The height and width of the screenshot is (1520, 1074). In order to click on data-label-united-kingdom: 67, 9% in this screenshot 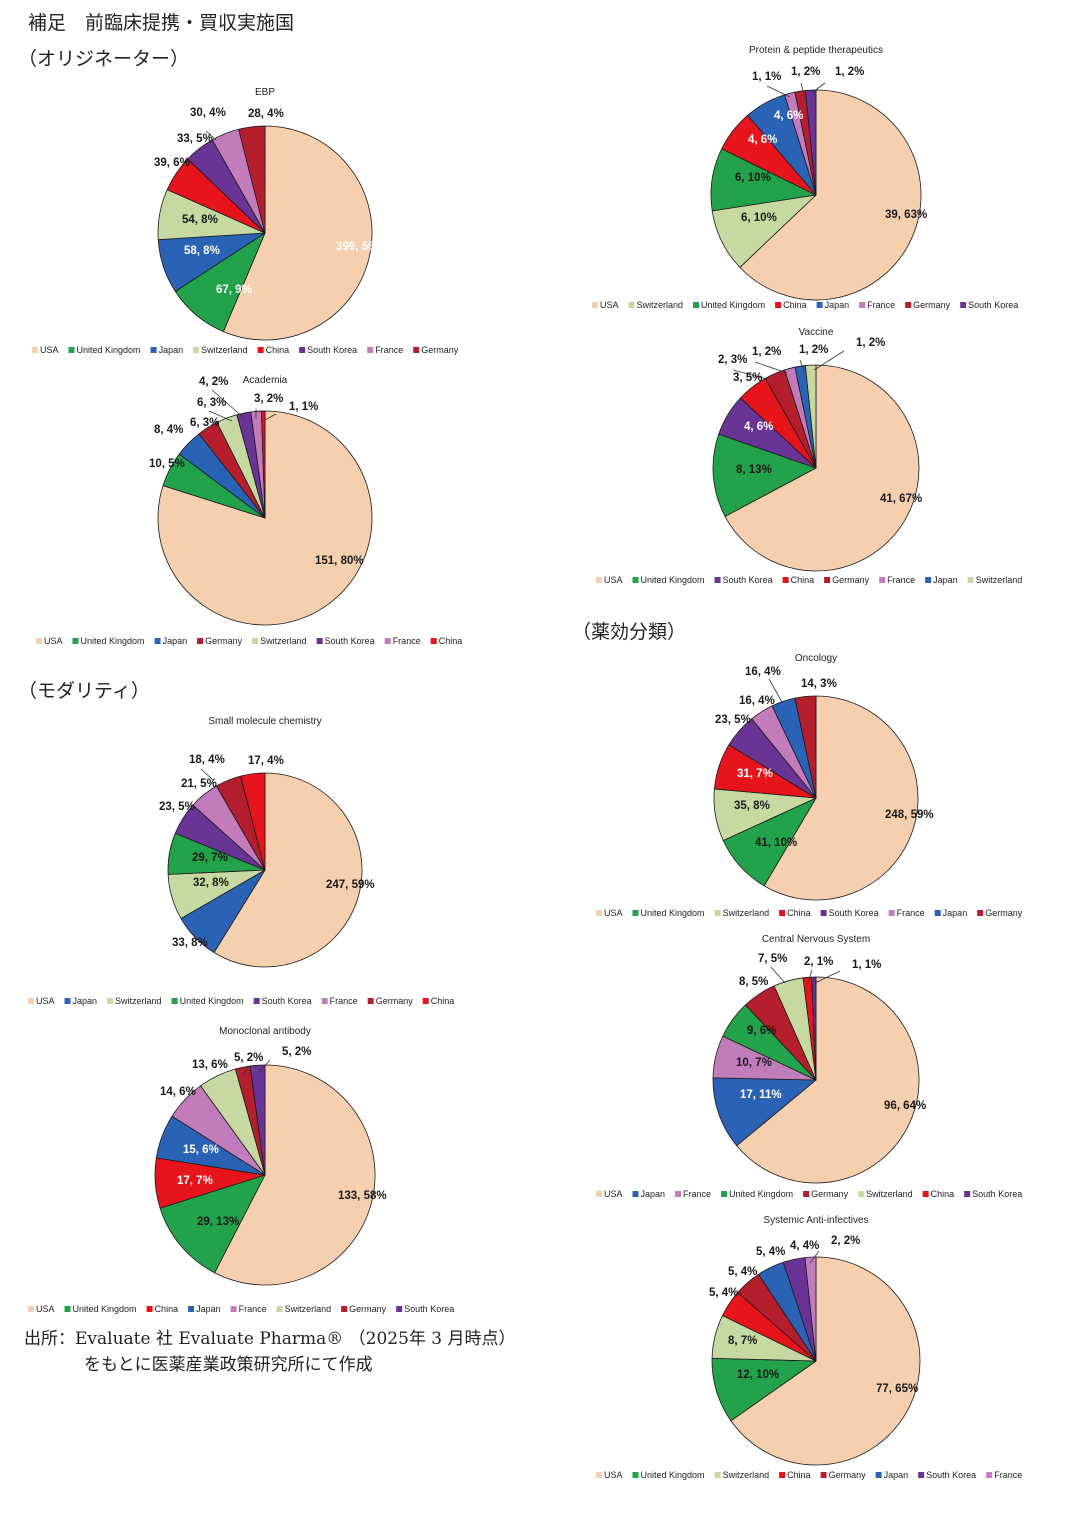, I will do `click(234, 290)`.